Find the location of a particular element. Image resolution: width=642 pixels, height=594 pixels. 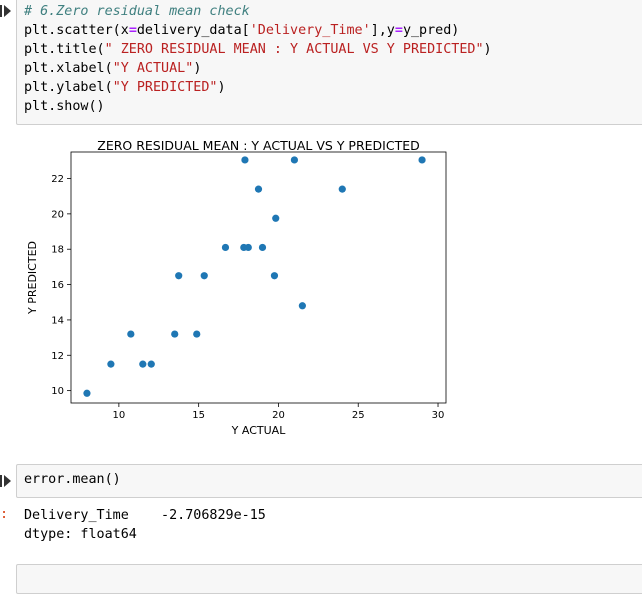

output-line: Delivery_Time -2.706829e-15 is located at coordinates (145, 515).